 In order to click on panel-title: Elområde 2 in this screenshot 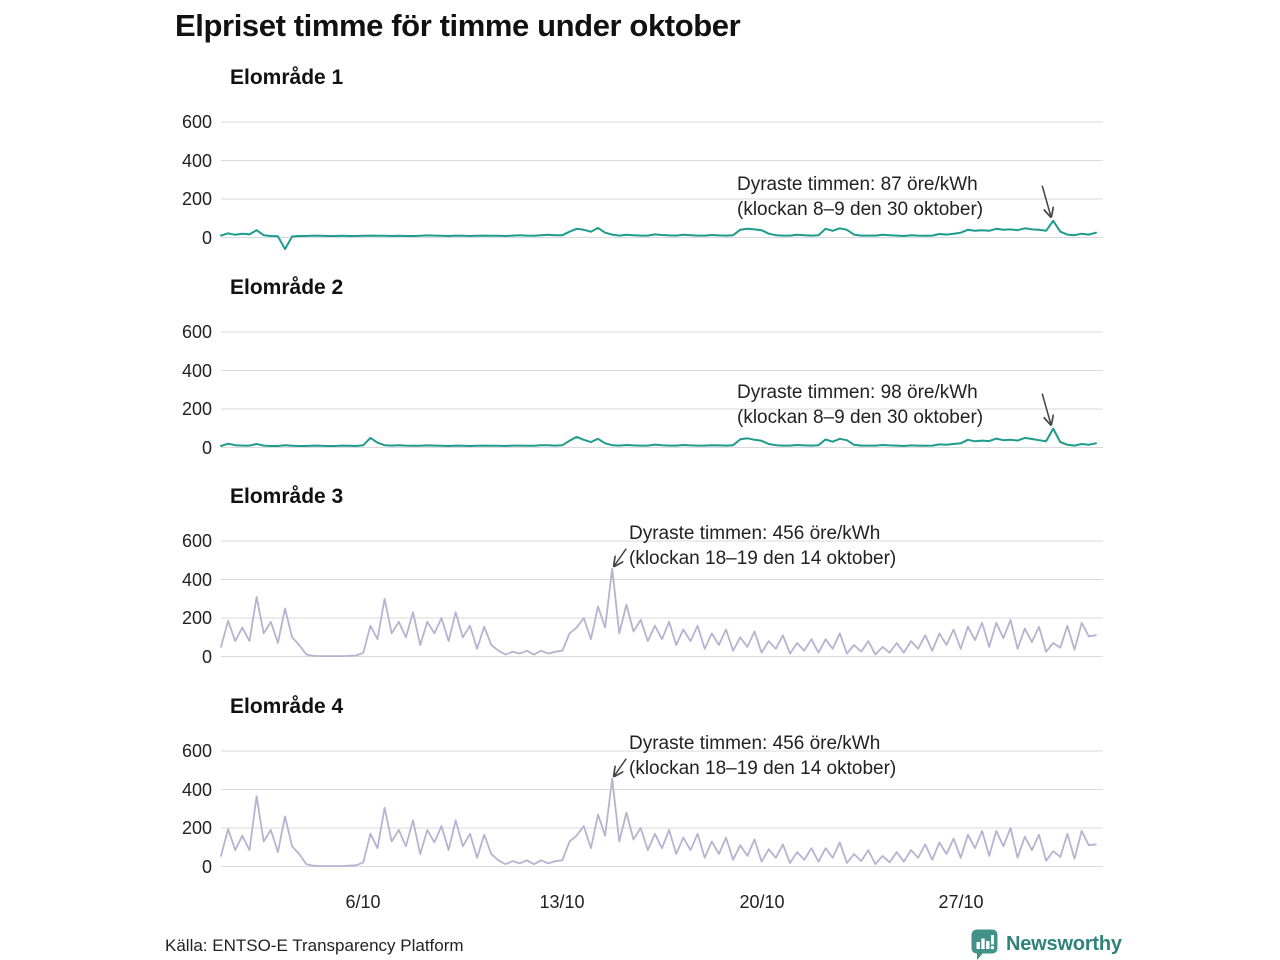, I will do `click(287, 287)`.